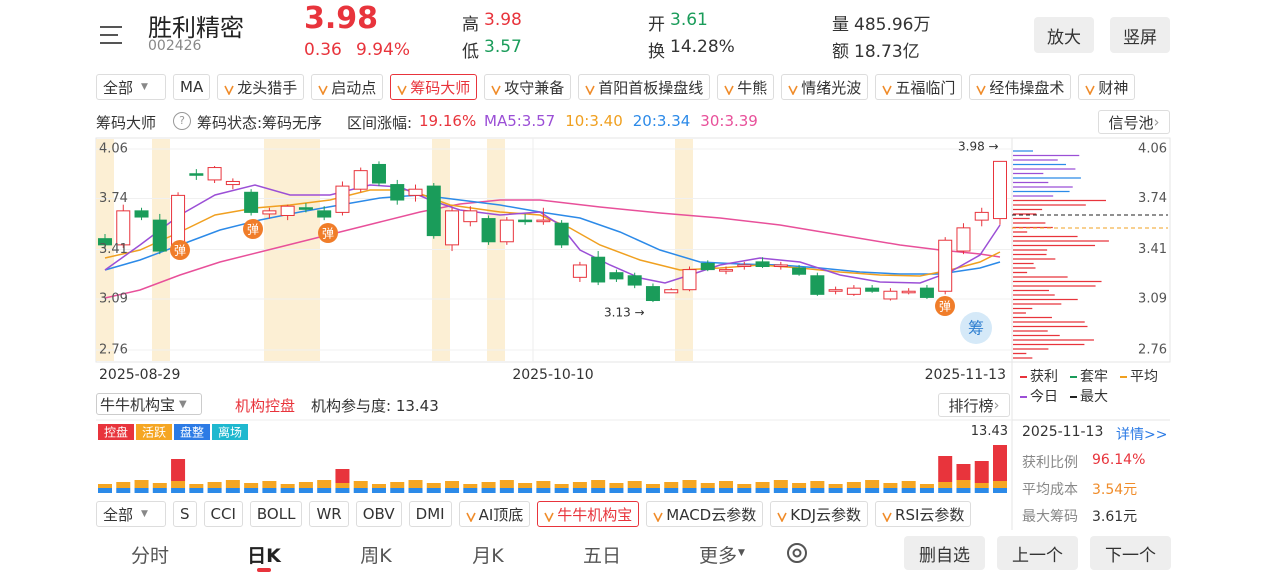 The width and height of the screenshot is (1266, 582). What do you see at coordinates (494, 514) in the screenshot?
I see `tab: AI顶底` at bounding box center [494, 514].